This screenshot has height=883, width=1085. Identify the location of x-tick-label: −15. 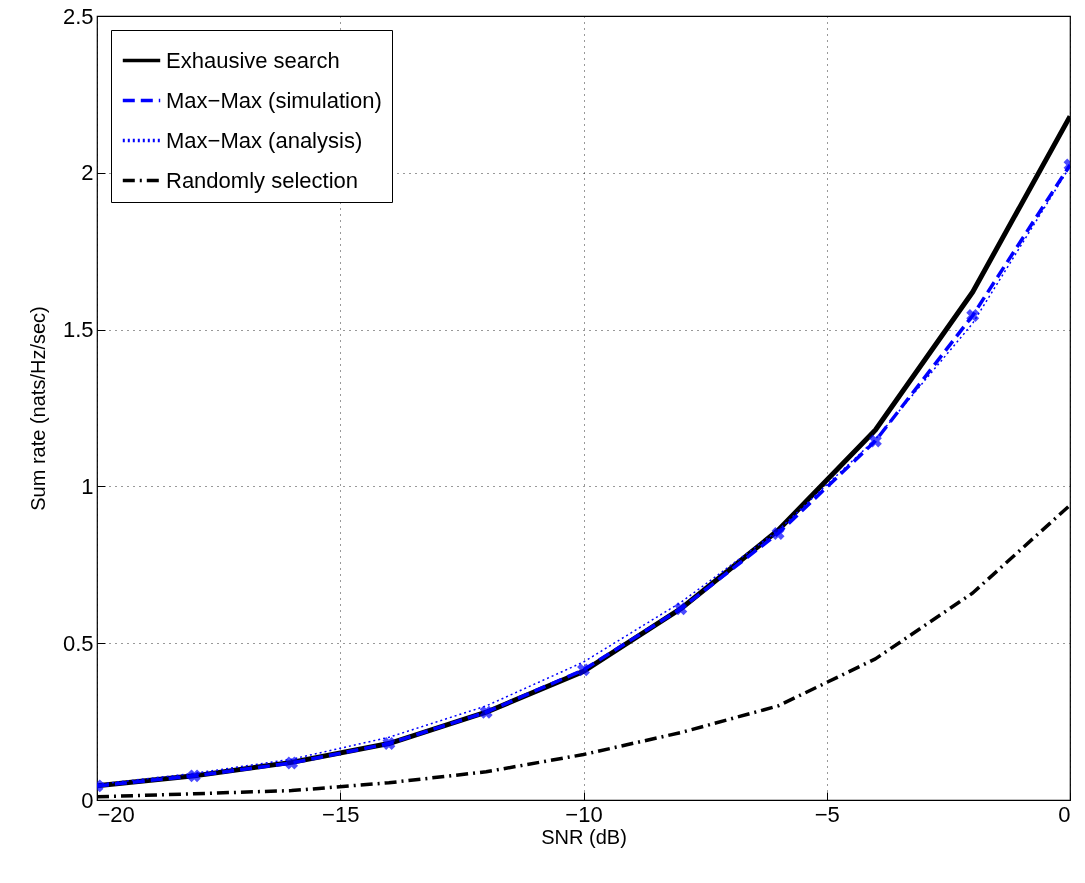
(341, 814).